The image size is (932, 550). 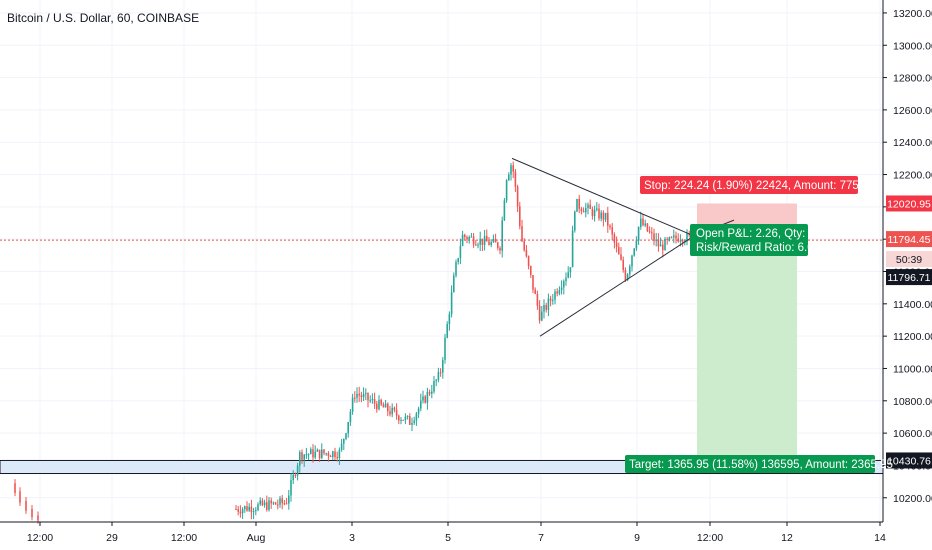 What do you see at coordinates (908, 240) in the screenshot?
I see `price-label-current: 11794.45` at bounding box center [908, 240].